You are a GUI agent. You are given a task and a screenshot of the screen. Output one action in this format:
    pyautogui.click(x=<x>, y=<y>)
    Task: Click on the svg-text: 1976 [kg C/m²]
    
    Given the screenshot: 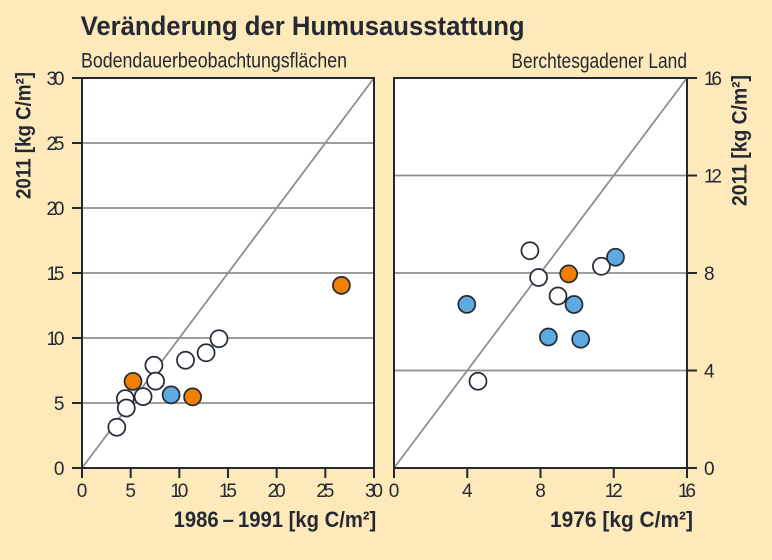 What is the action you would take?
    pyautogui.click(x=621, y=519)
    